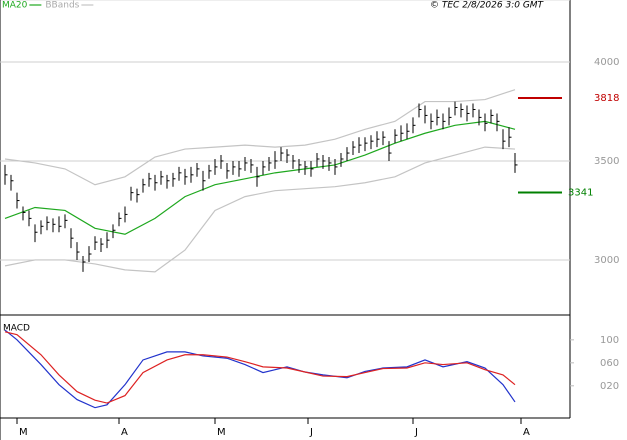 The height and width of the screenshot is (440, 627). Describe the element at coordinates (580, 192) in the screenshot. I see `level-label: 3341` at that location.